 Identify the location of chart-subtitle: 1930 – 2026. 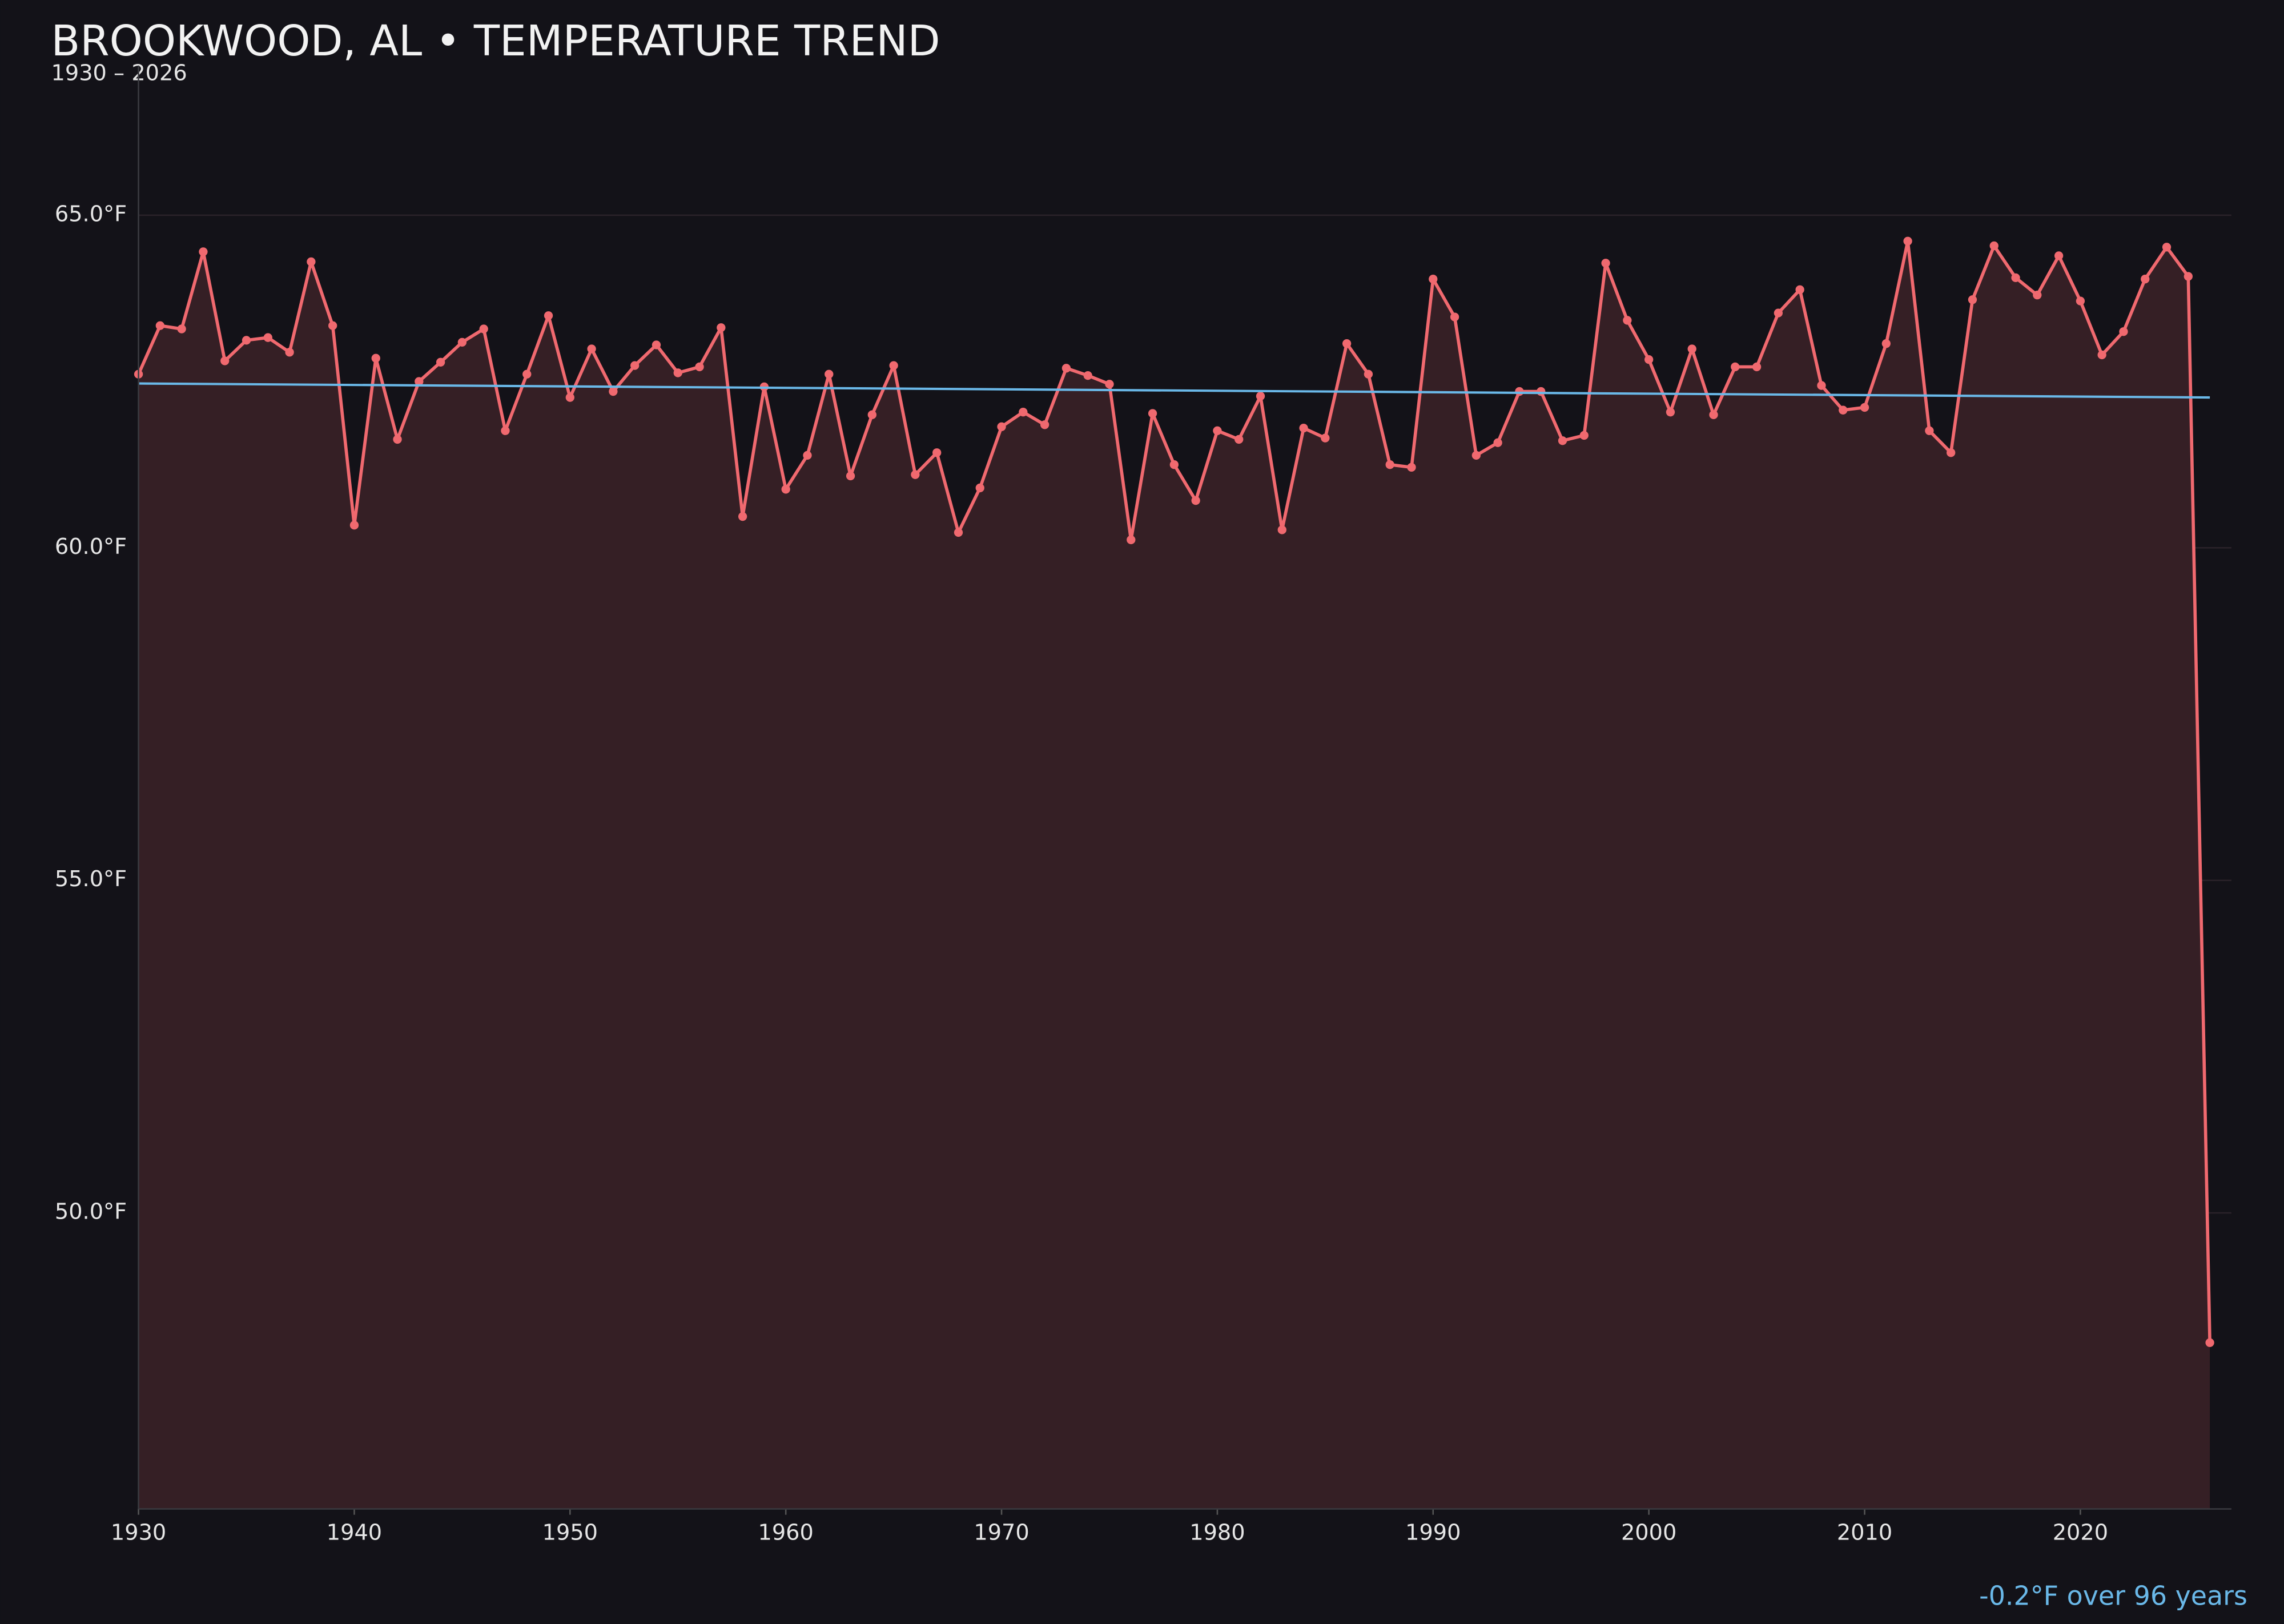
(119, 73).